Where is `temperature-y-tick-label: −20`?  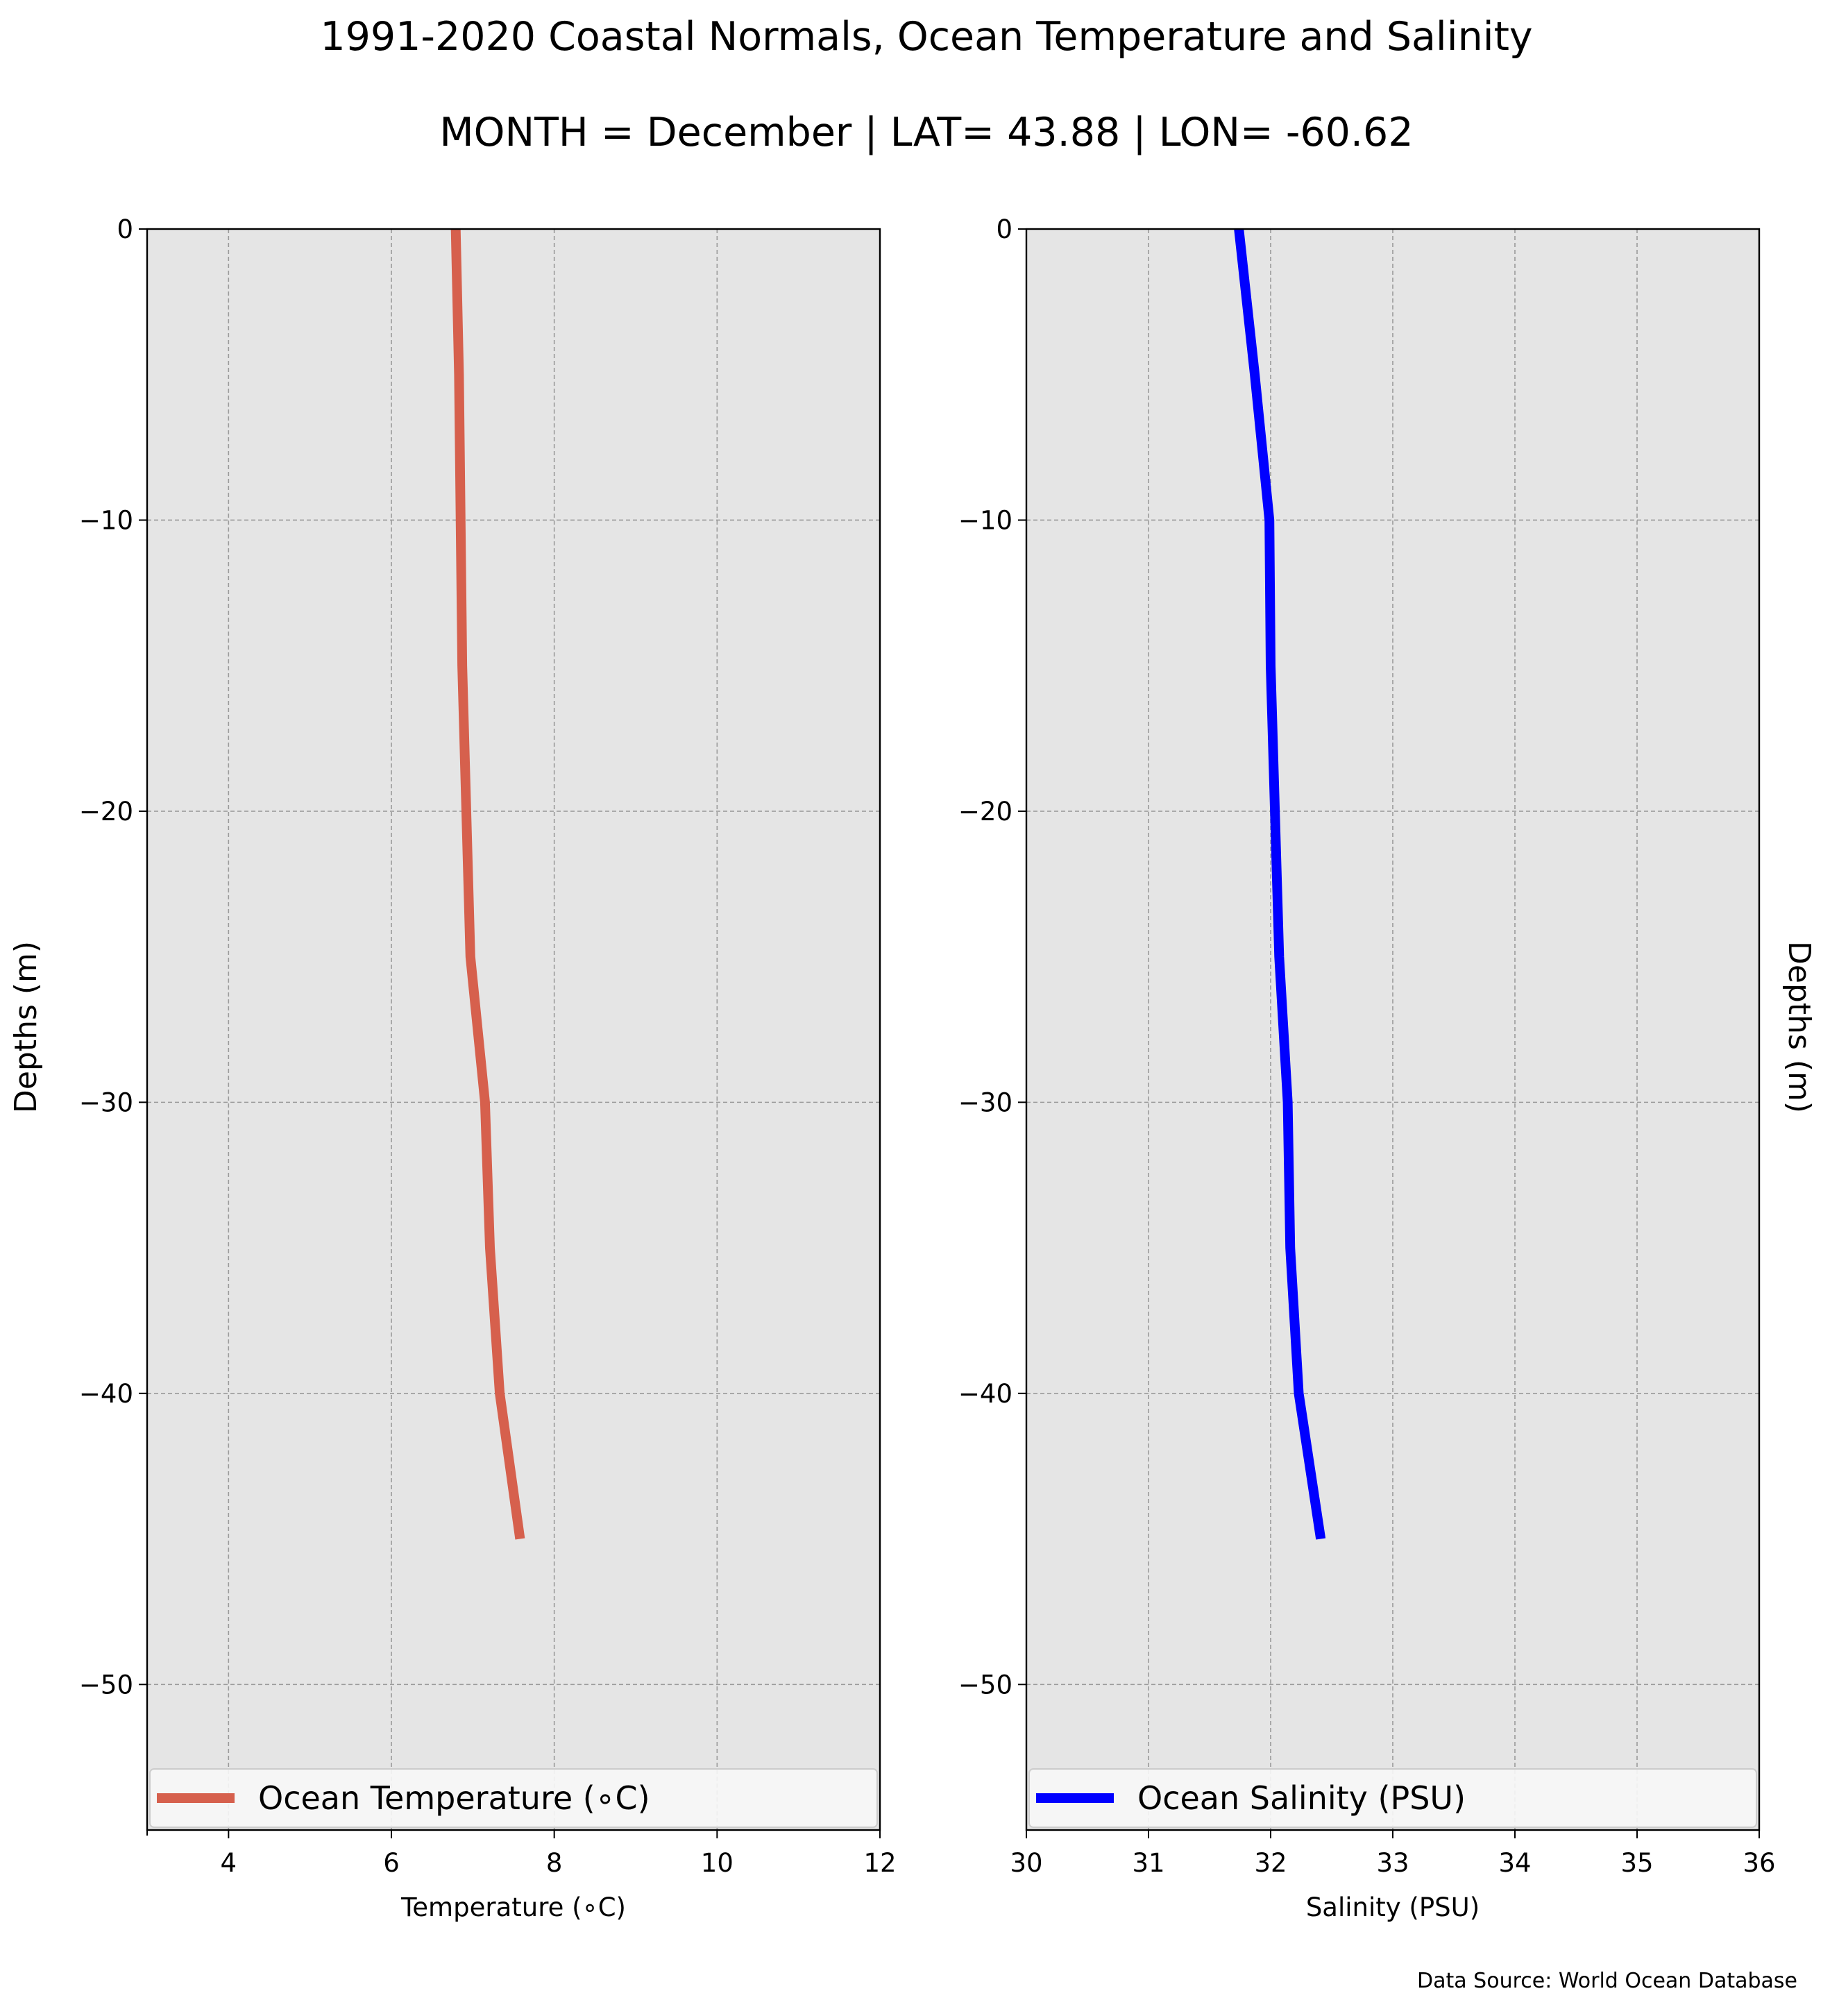 temperature-y-tick-label: −20 is located at coordinates (106, 812).